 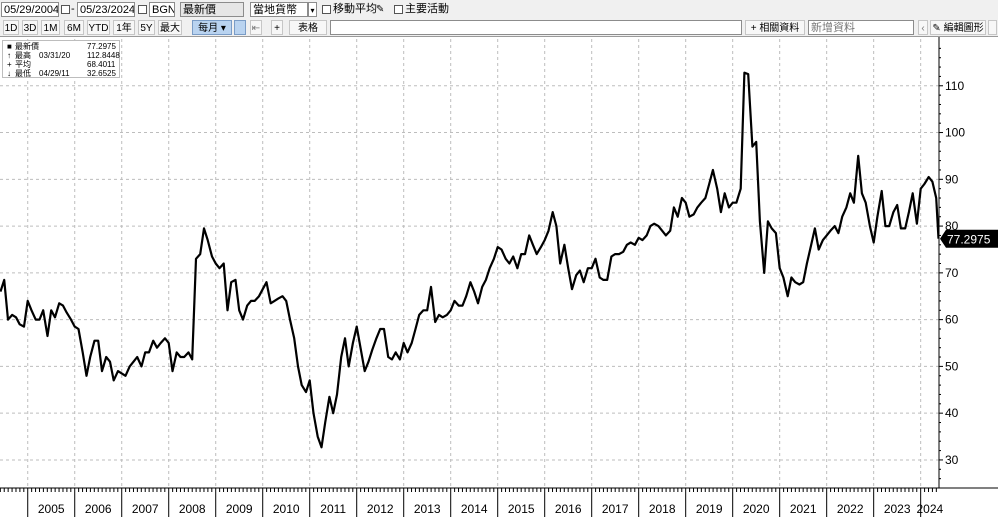 I want to click on legend-symbol-icon: ↑, so click(x=9, y=55).